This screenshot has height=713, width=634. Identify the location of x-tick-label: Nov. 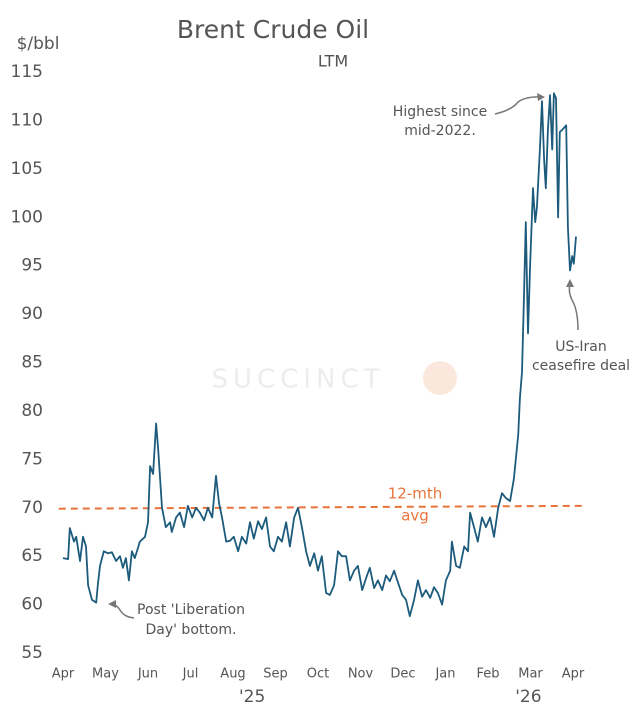
(361, 674).